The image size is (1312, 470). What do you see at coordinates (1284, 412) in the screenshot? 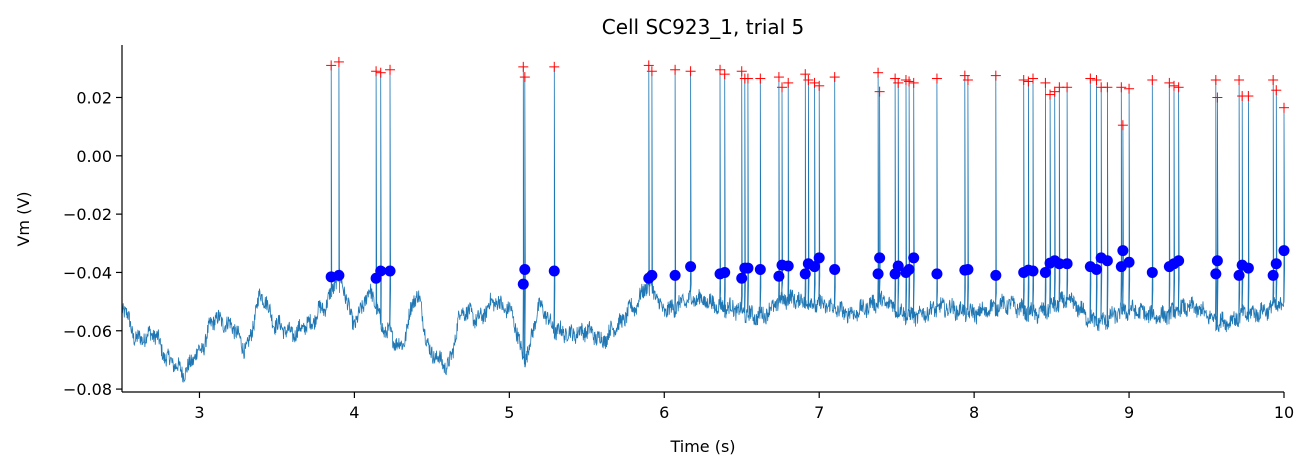
I see `x-tick-label: 10` at bounding box center [1284, 412].